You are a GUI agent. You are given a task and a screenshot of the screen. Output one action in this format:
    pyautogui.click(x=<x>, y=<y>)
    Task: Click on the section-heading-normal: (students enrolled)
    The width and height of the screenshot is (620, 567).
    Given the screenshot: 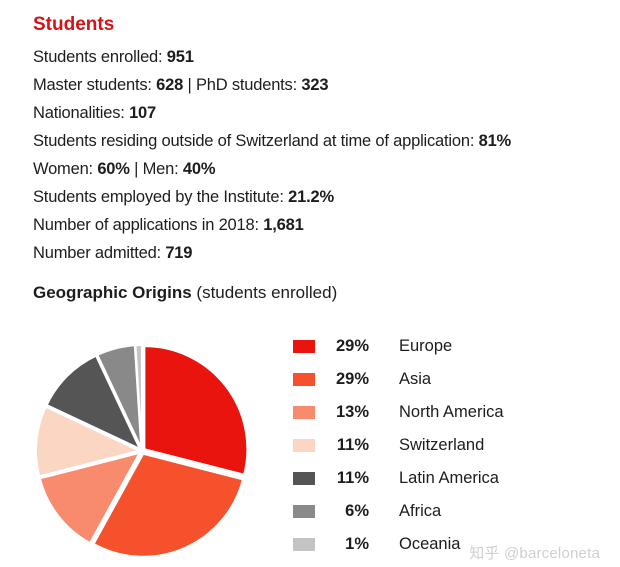 What is the action you would take?
    pyautogui.click(x=264, y=292)
    